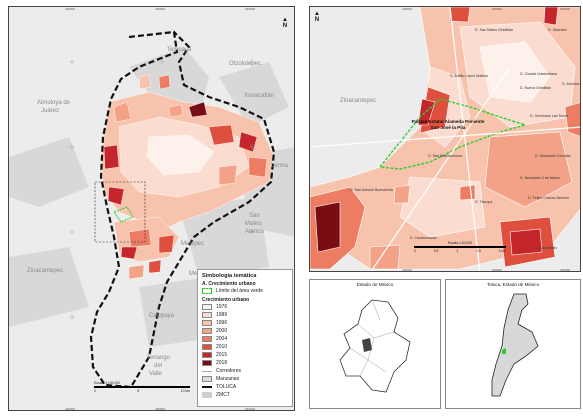 This screenshot has width=583, height=417. Describe the element at coordinates (549, 116) in the screenshot. I see `colony-label: D. Seminario Las Torres` at that location.